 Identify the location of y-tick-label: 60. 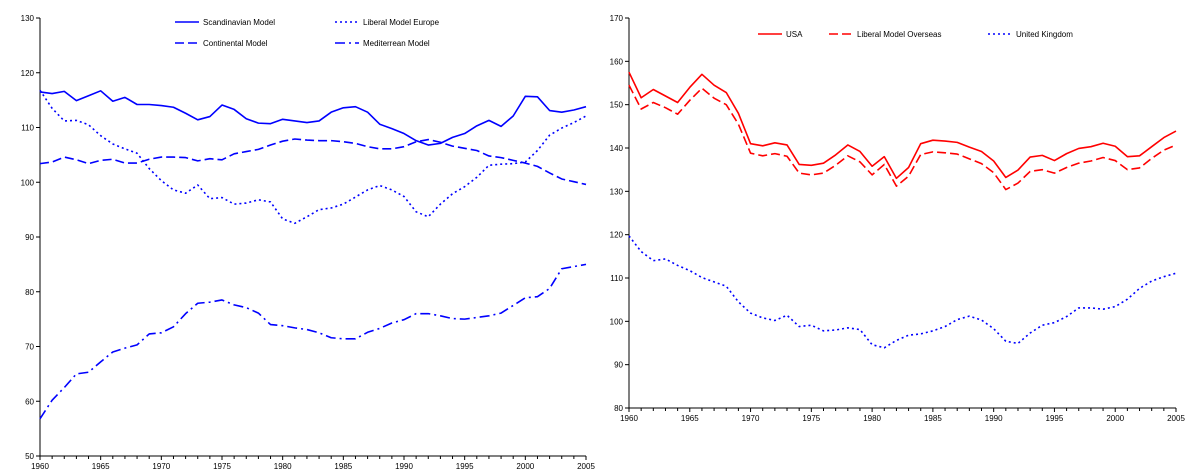
(29, 401).